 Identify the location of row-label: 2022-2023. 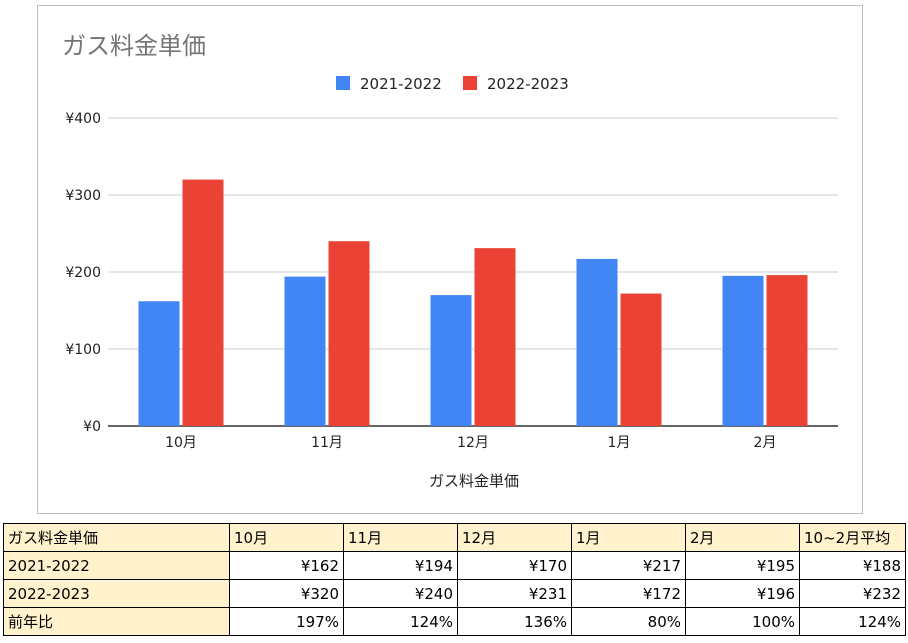
(116, 593).